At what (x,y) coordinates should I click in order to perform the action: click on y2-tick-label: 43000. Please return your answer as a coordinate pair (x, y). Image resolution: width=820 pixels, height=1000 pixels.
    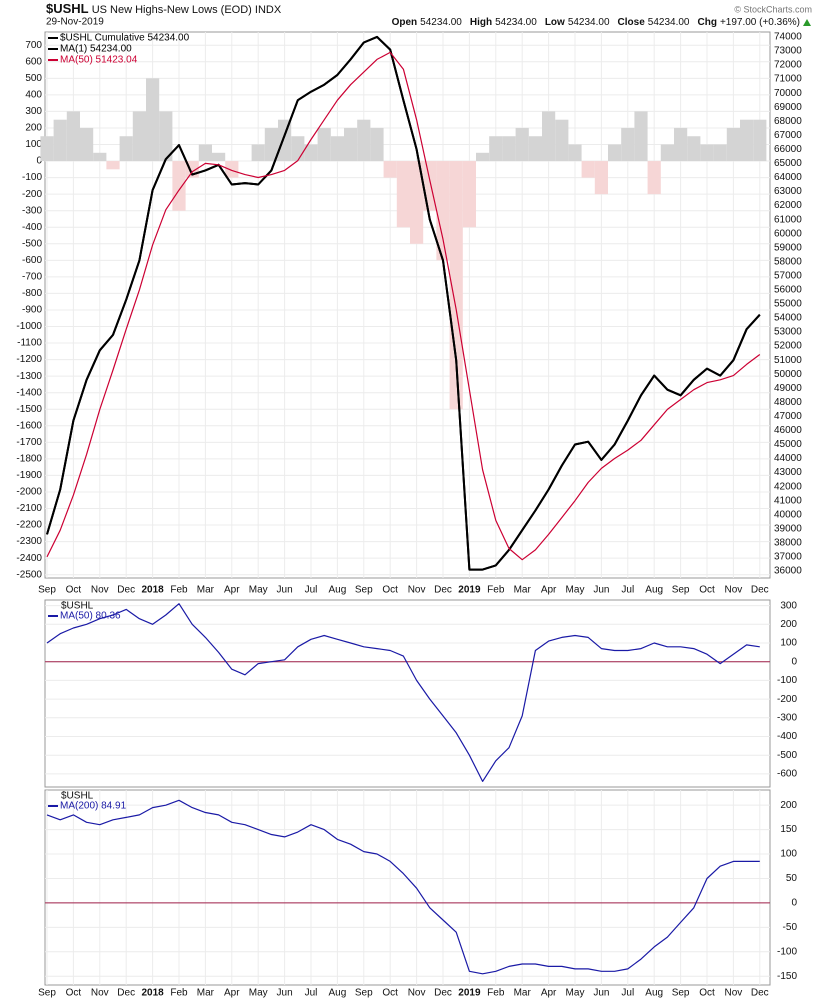
    Looking at the image, I should click on (788, 472).